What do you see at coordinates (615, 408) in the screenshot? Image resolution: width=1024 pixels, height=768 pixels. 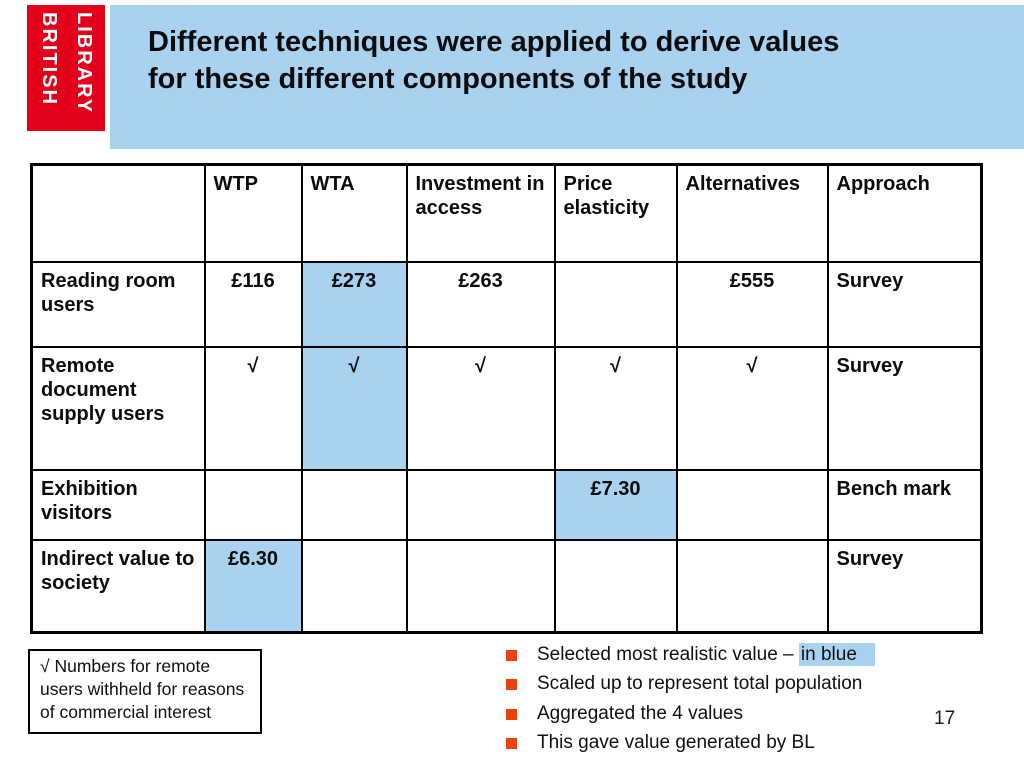 I see `cell-price-elasticity: √` at bounding box center [615, 408].